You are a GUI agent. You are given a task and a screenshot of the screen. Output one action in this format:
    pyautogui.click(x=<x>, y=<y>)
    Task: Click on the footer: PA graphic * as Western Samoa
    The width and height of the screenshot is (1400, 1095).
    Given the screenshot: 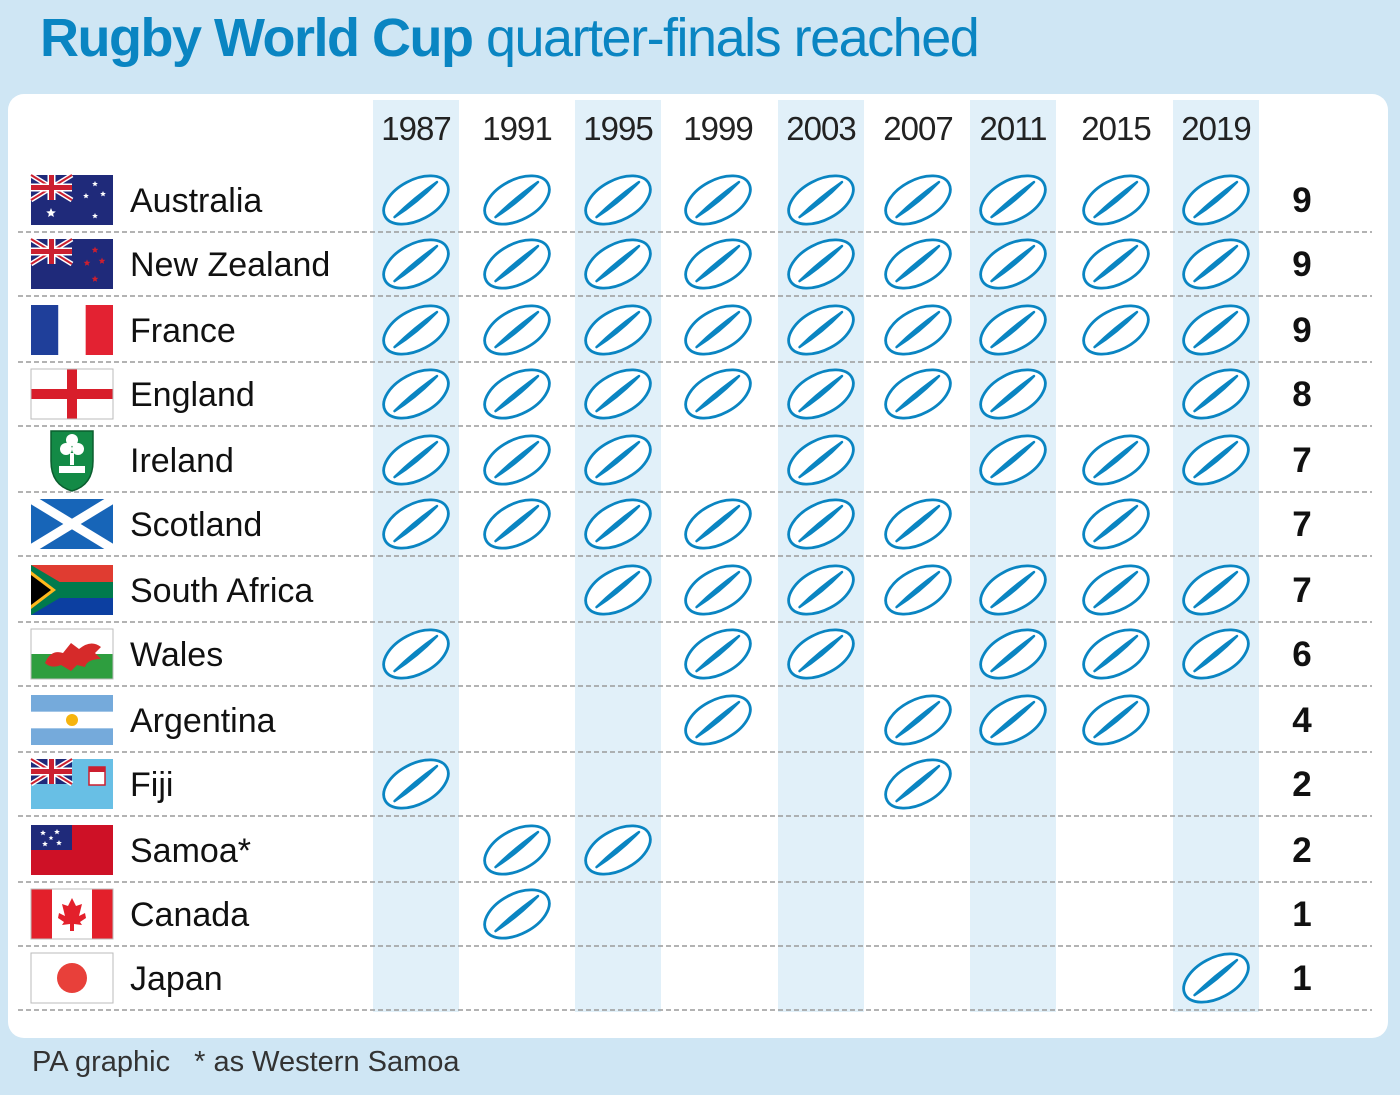 What is the action you would take?
    pyautogui.click(x=246, y=1062)
    